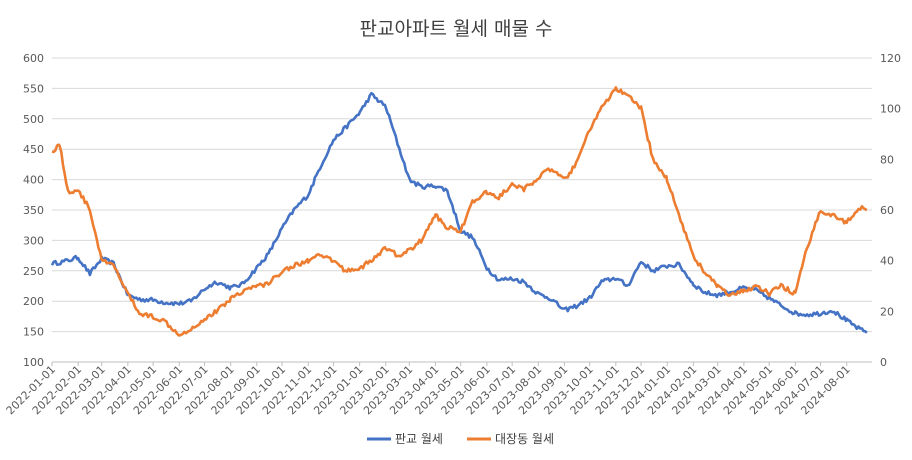  Describe the element at coordinates (33, 271) in the screenshot. I see `y-left-tick-label: 250` at that location.